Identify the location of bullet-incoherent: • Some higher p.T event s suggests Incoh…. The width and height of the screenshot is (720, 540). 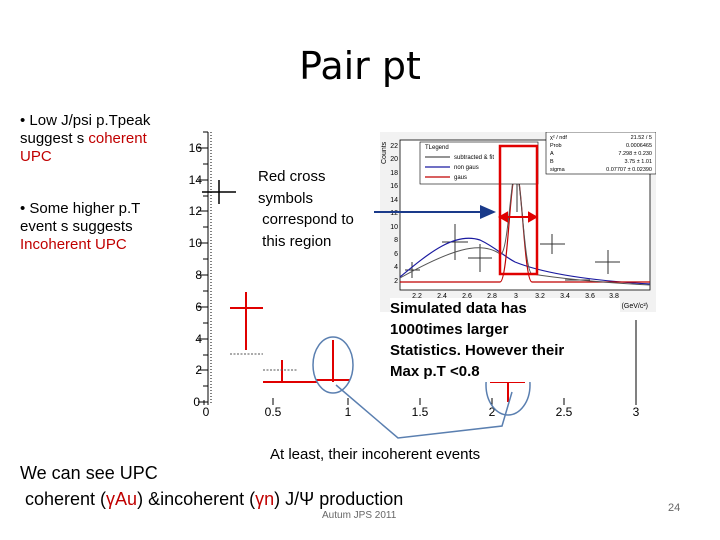
(100, 227).